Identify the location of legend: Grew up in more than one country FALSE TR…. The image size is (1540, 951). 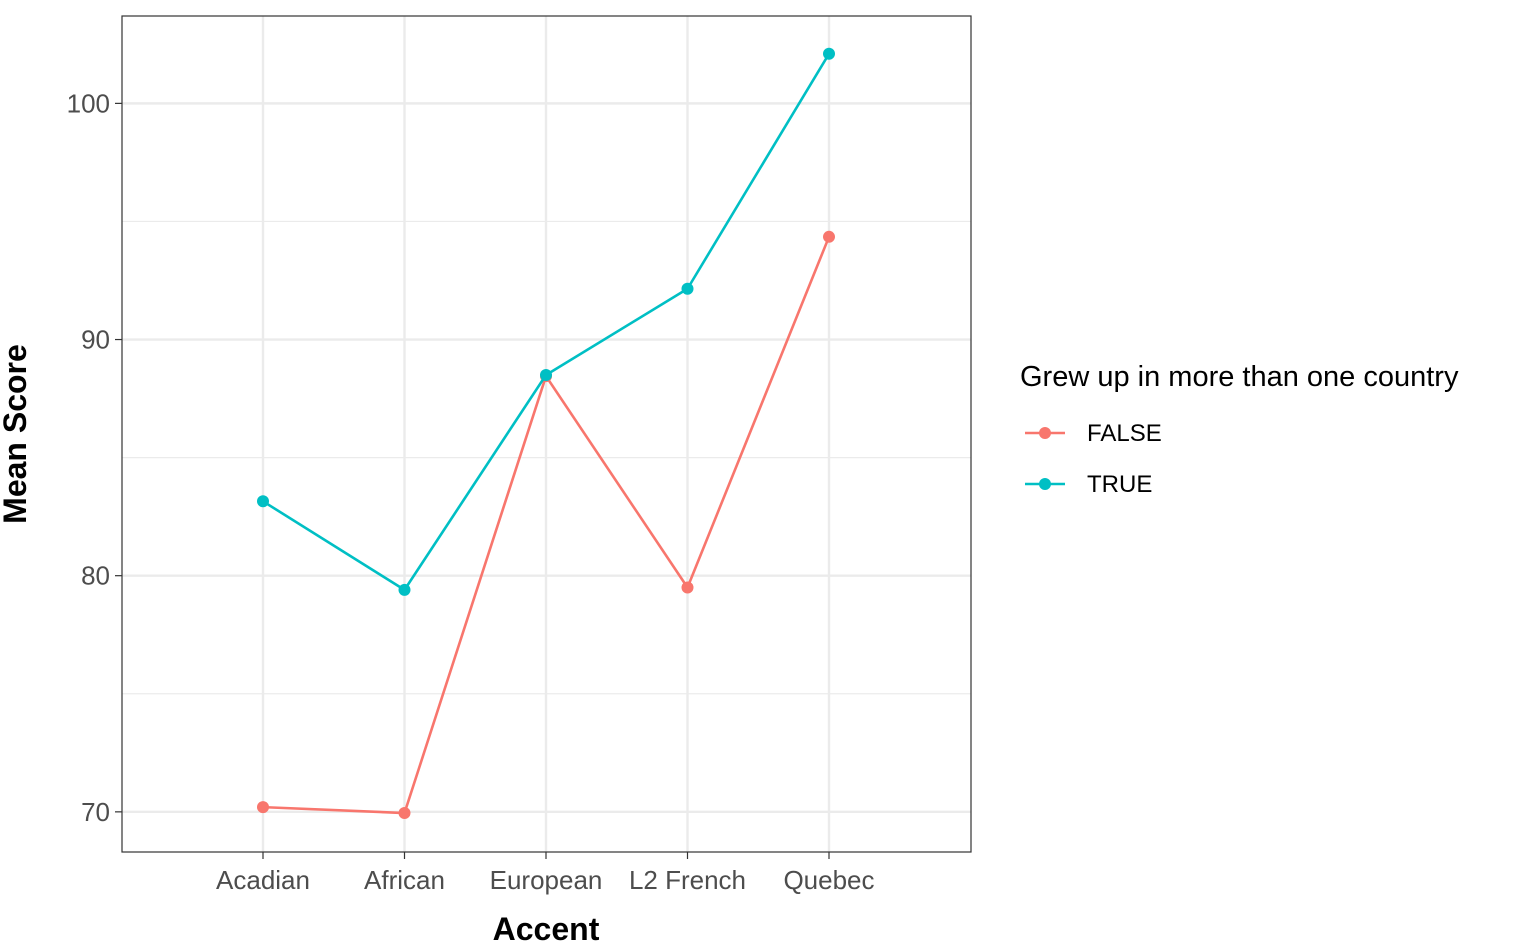
(1239, 429).